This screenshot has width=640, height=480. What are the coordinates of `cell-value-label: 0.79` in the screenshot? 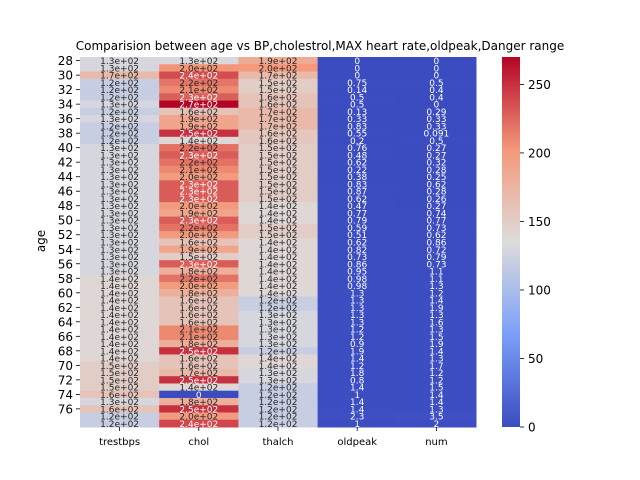 It's located at (436, 258).